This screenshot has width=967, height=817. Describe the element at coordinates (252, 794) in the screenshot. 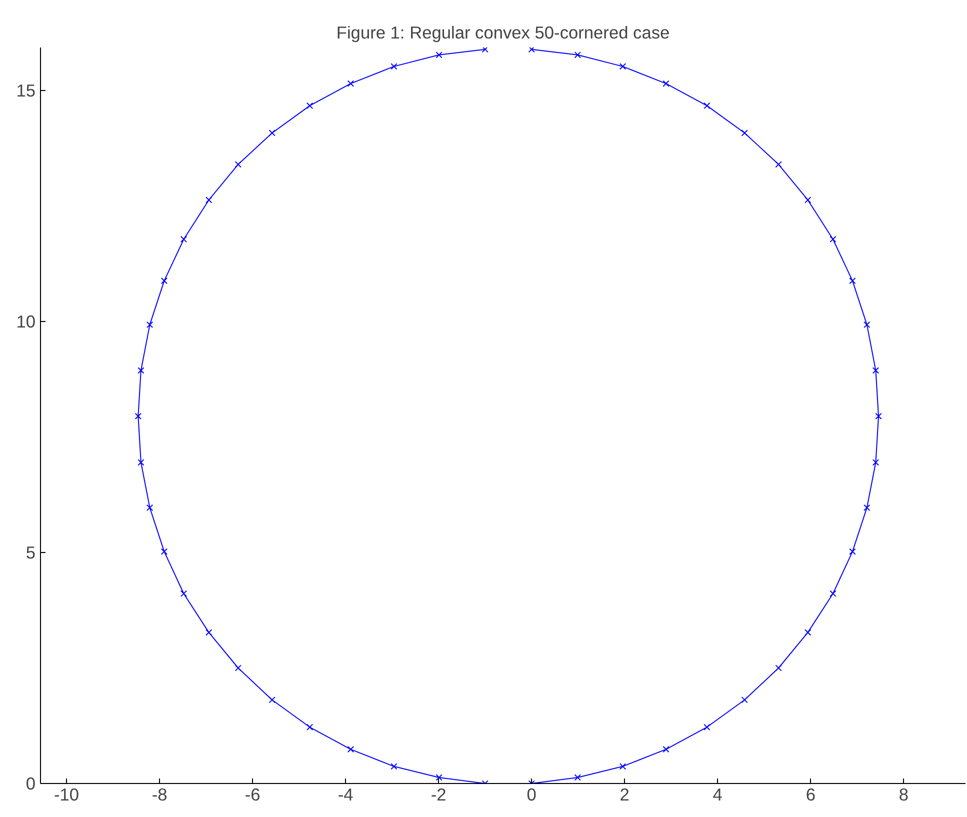

I see `x-tick-label: -6` at that location.